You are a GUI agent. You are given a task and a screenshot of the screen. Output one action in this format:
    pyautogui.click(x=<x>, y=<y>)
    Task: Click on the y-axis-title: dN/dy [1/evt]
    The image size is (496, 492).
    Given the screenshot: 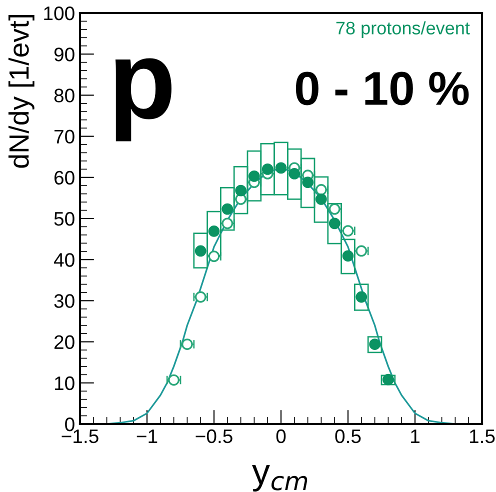 What is the action you would take?
    pyautogui.click(x=21, y=91)
    